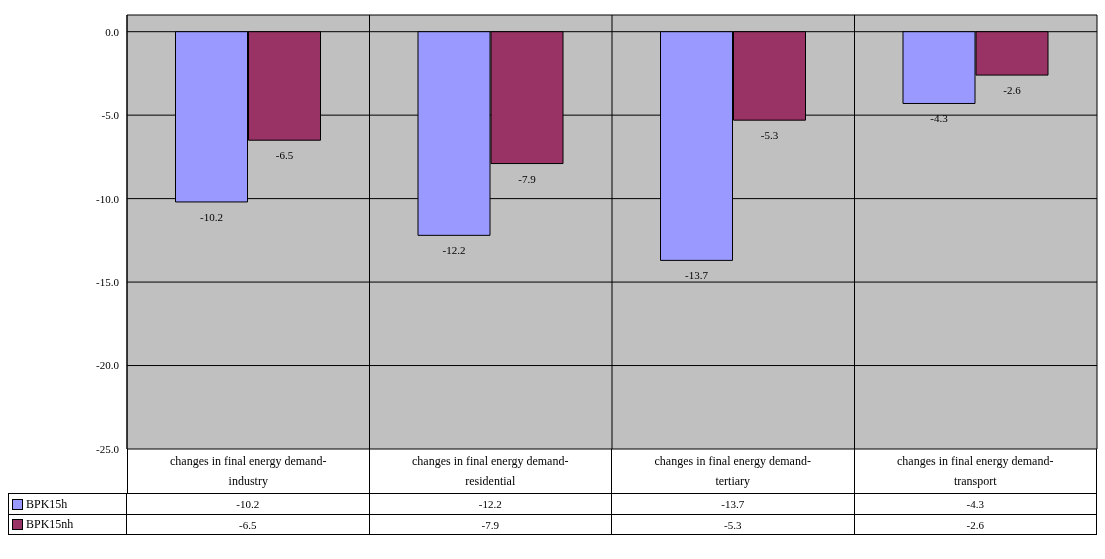 The width and height of the screenshot is (1105, 559). I want to click on data-label: -5.3, so click(769, 135).